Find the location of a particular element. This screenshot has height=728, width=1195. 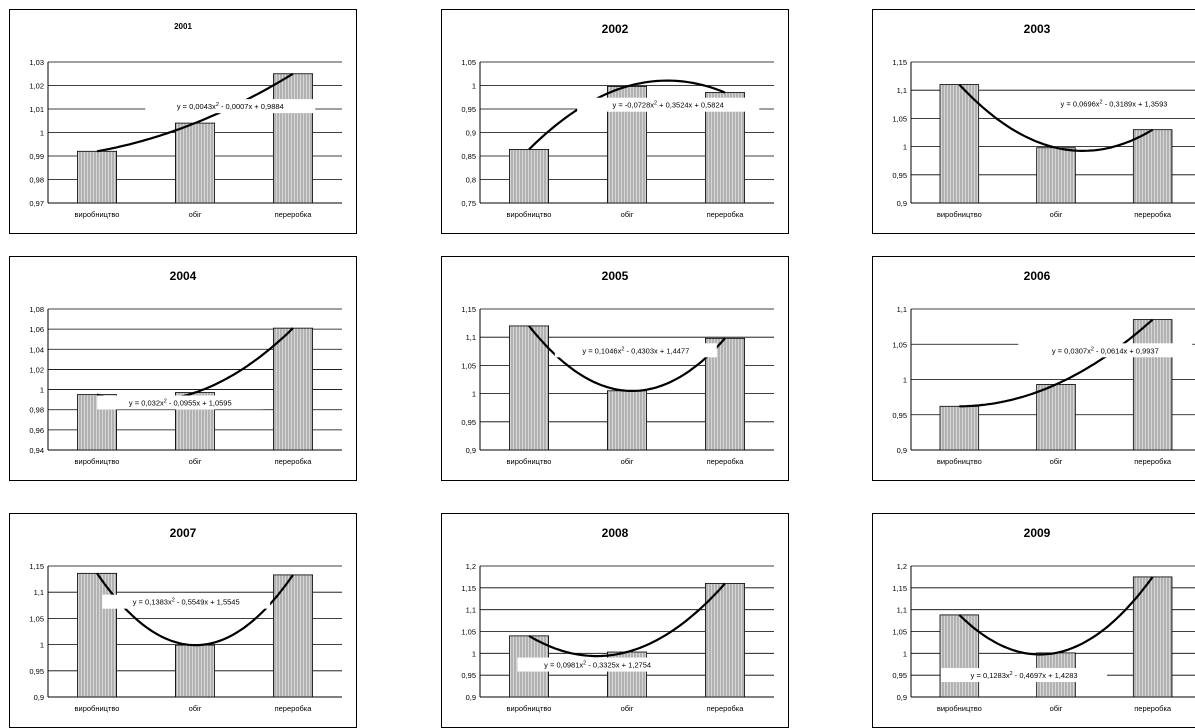

trendline-equation: y = 0,0043x2 - 0,0007x + 0,9884 is located at coordinates (230, 106).